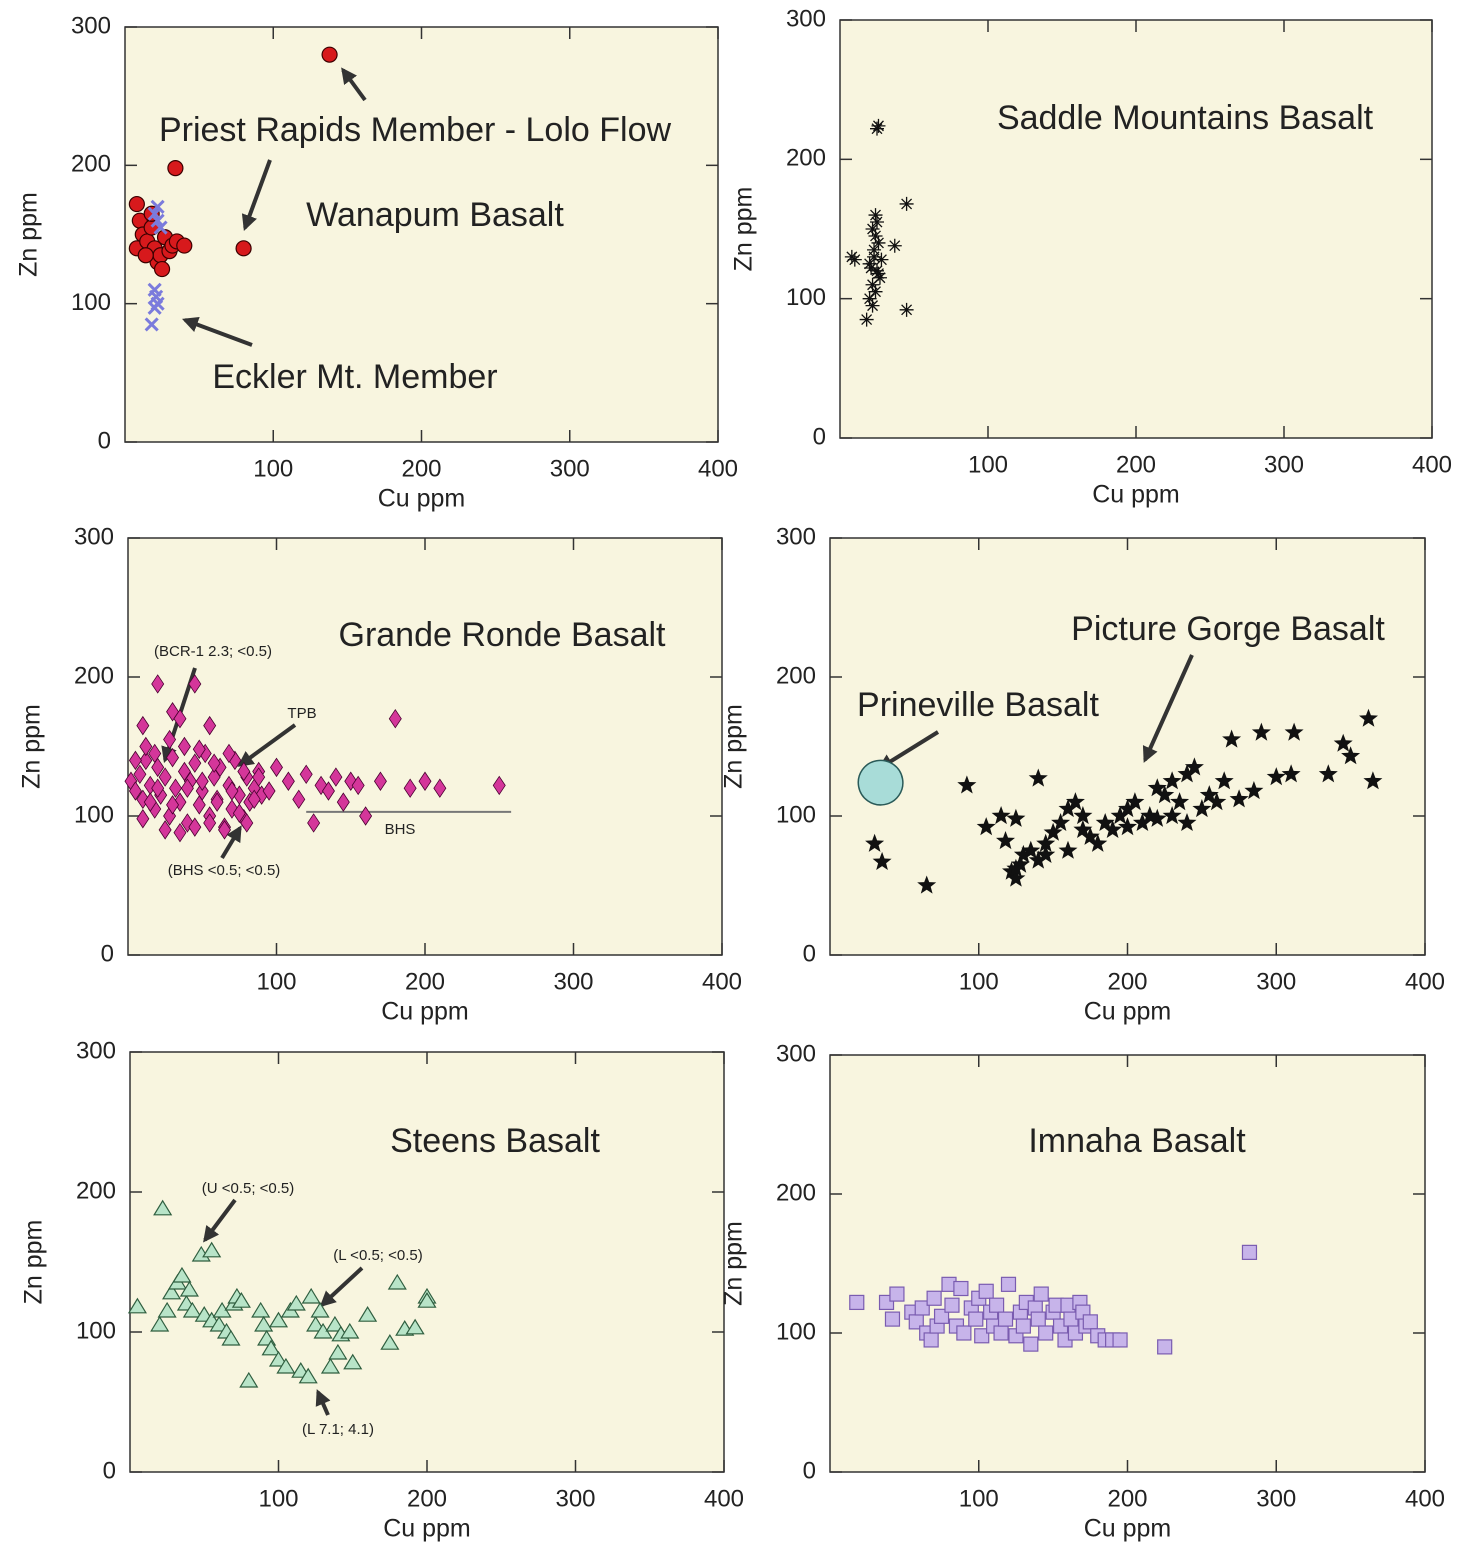 The image size is (1464, 1549). What do you see at coordinates (301, 713) in the screenshot?
I see `annotation: TPB` at bounding box center [301, 713].